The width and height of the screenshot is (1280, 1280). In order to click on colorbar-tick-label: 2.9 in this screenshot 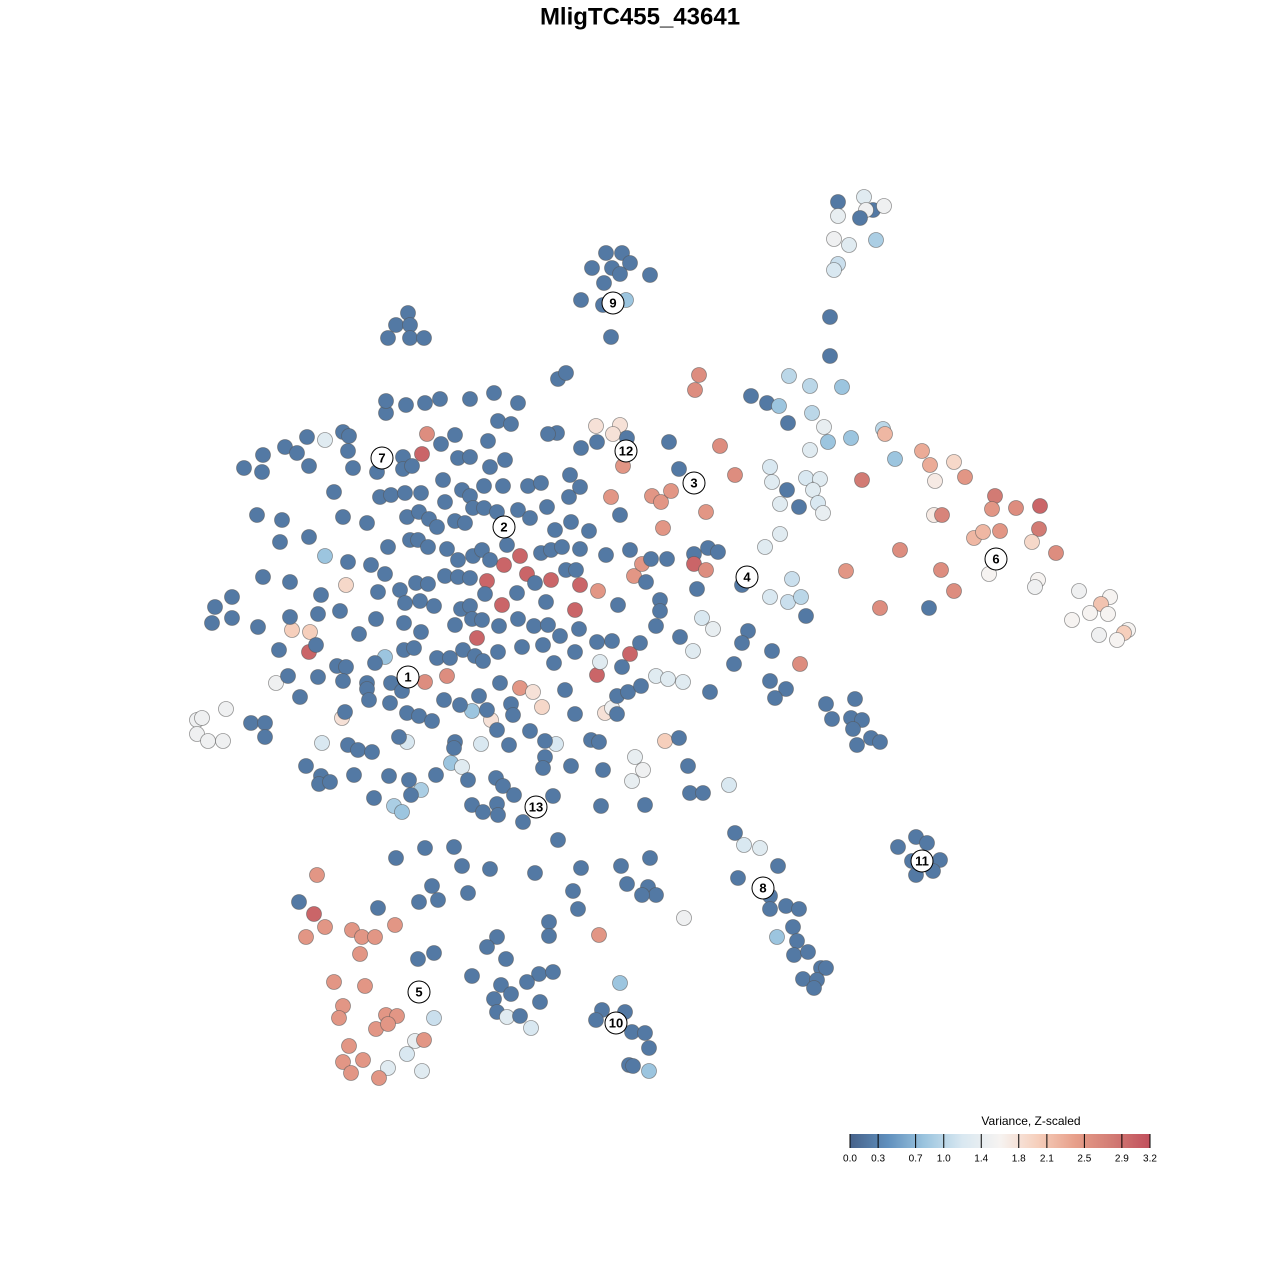, I will do `click(1122, 1159)`.